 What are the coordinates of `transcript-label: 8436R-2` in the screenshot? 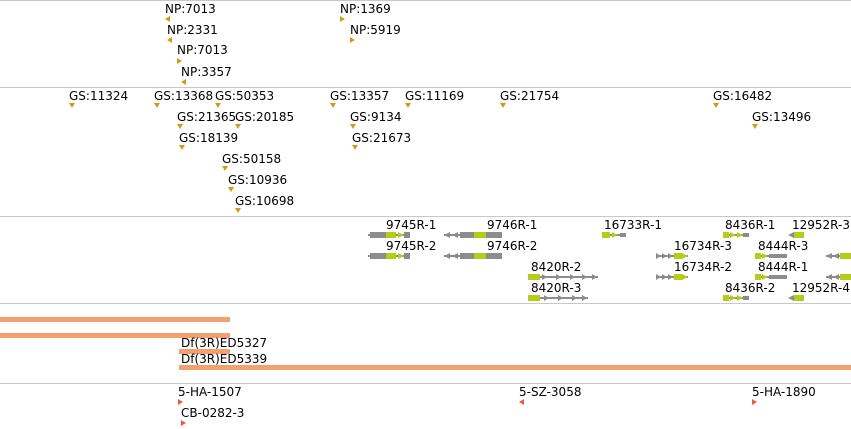 It's located at (750, 288).